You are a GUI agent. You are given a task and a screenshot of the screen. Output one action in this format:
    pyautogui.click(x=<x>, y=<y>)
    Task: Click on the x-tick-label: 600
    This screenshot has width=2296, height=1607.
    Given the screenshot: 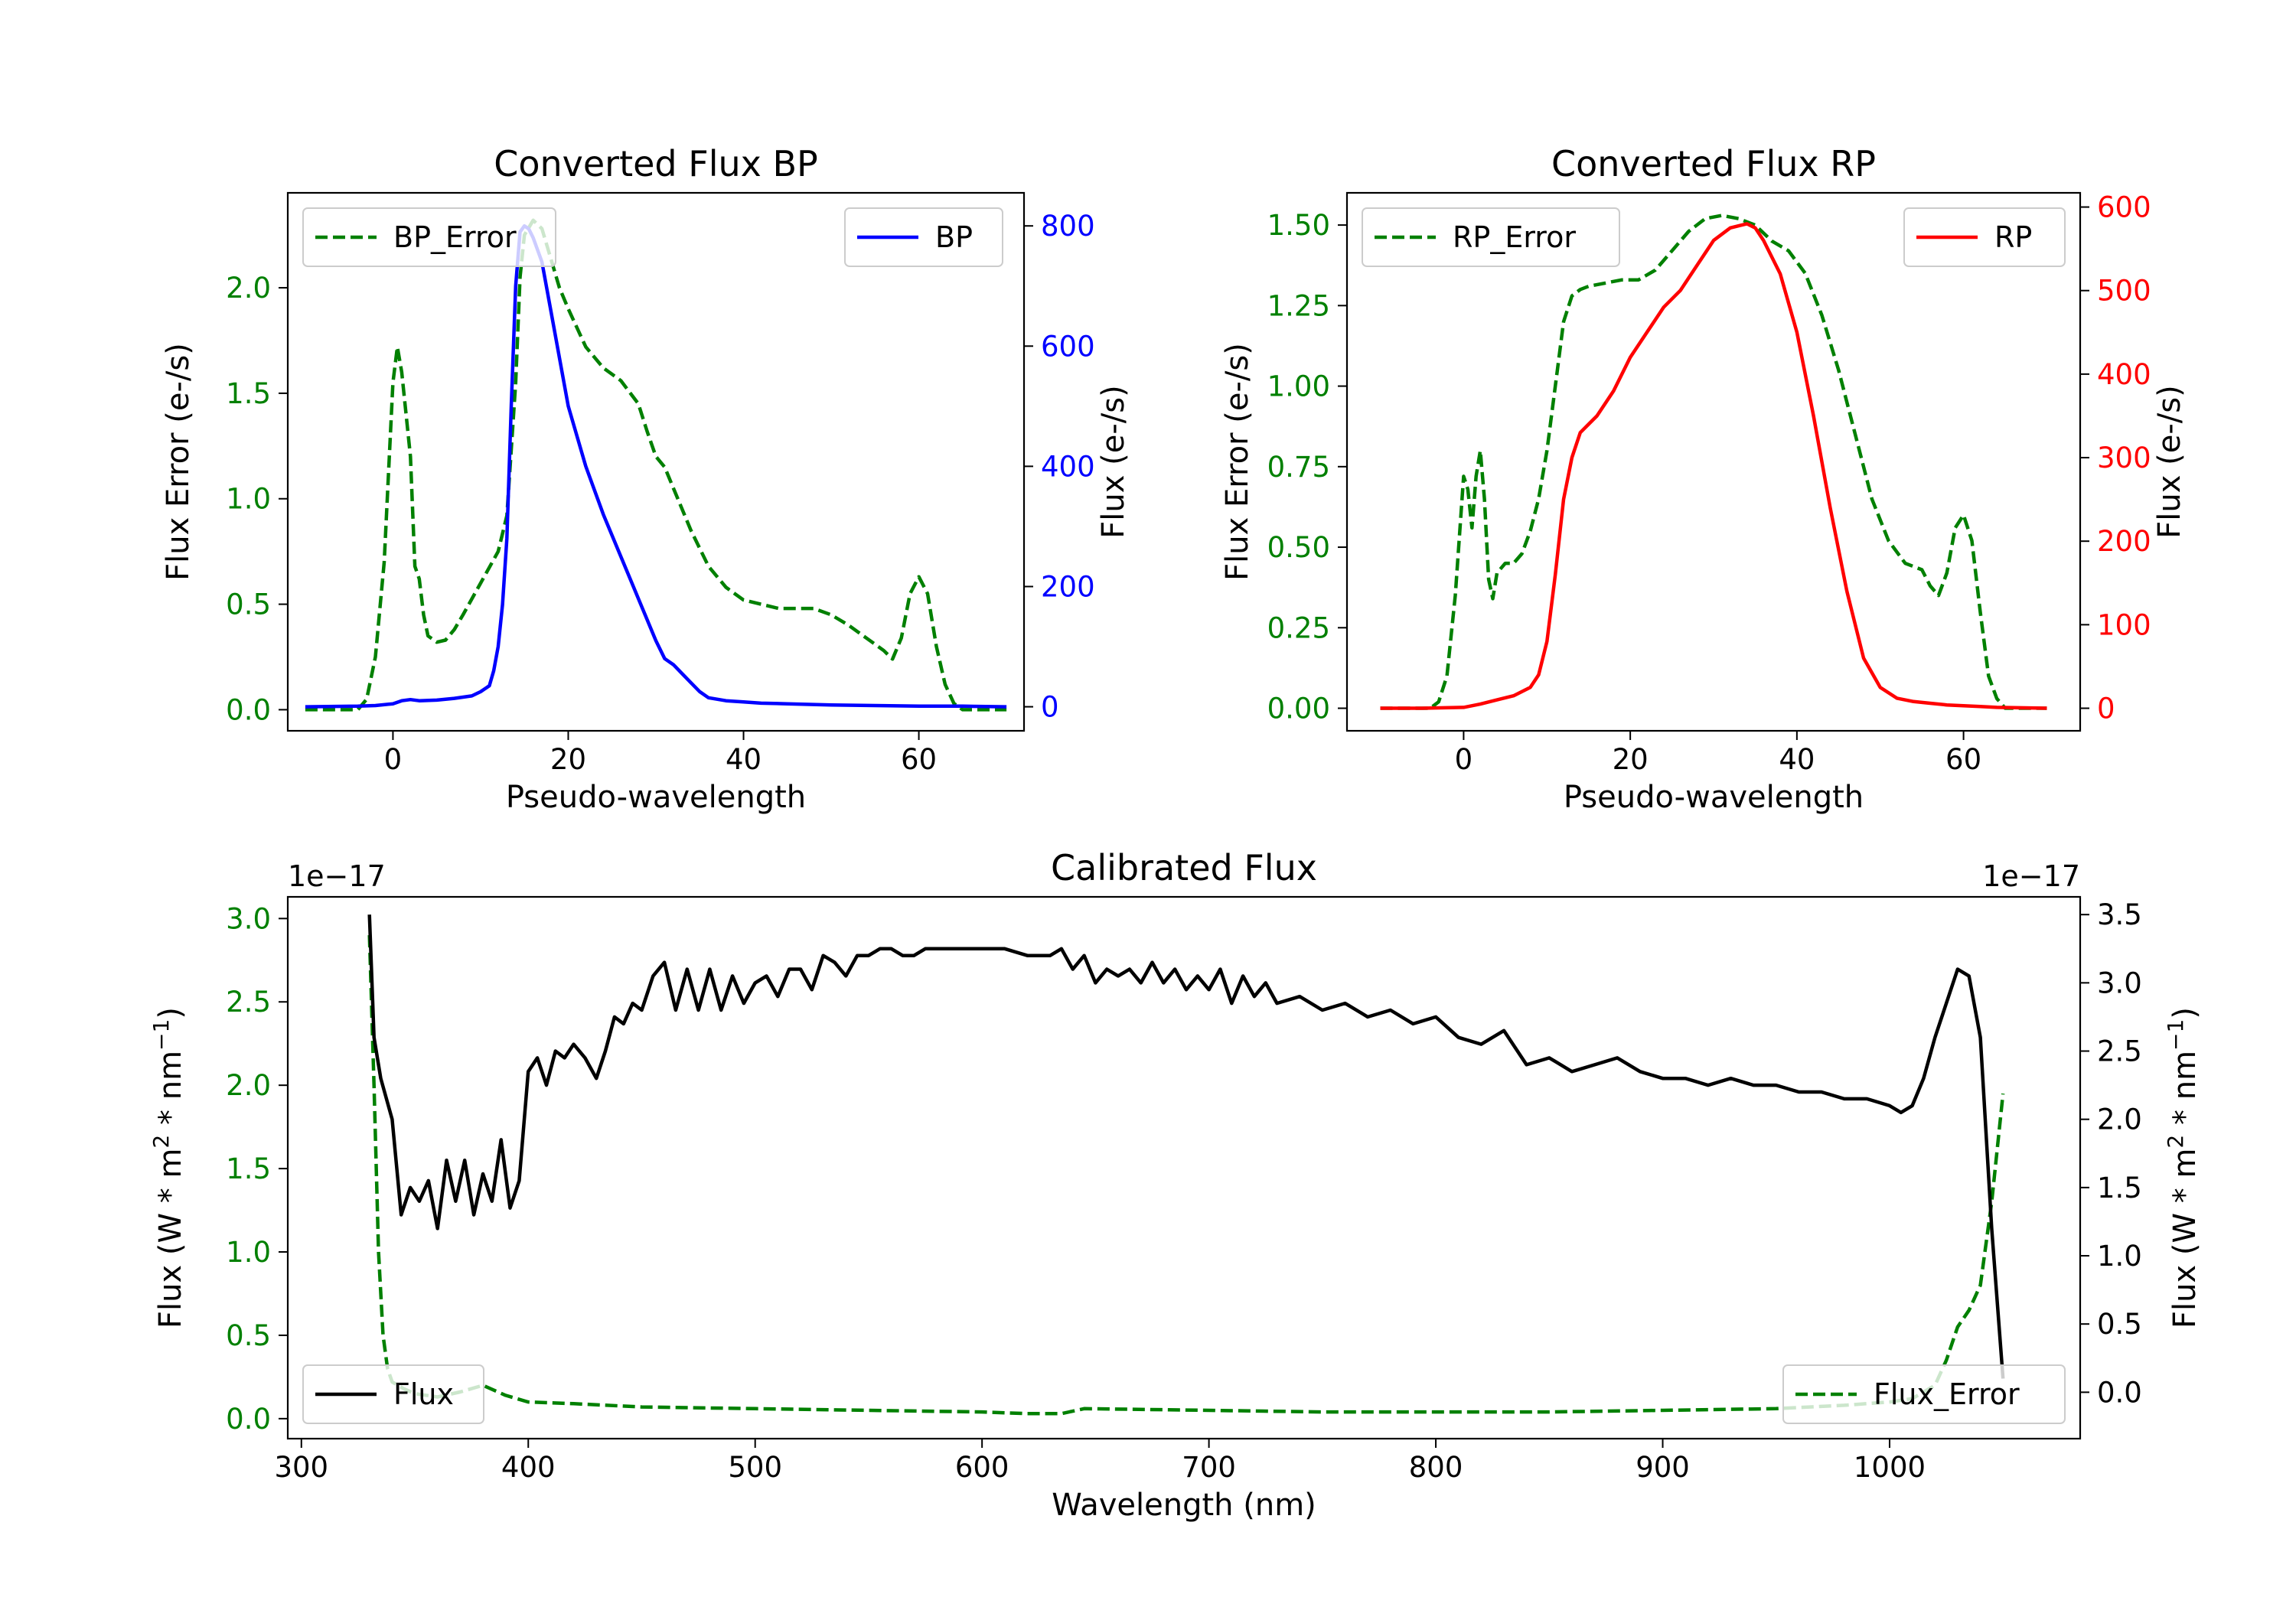 What is the action you would take?
    pyautogui.click(x=982, y=1467)
    